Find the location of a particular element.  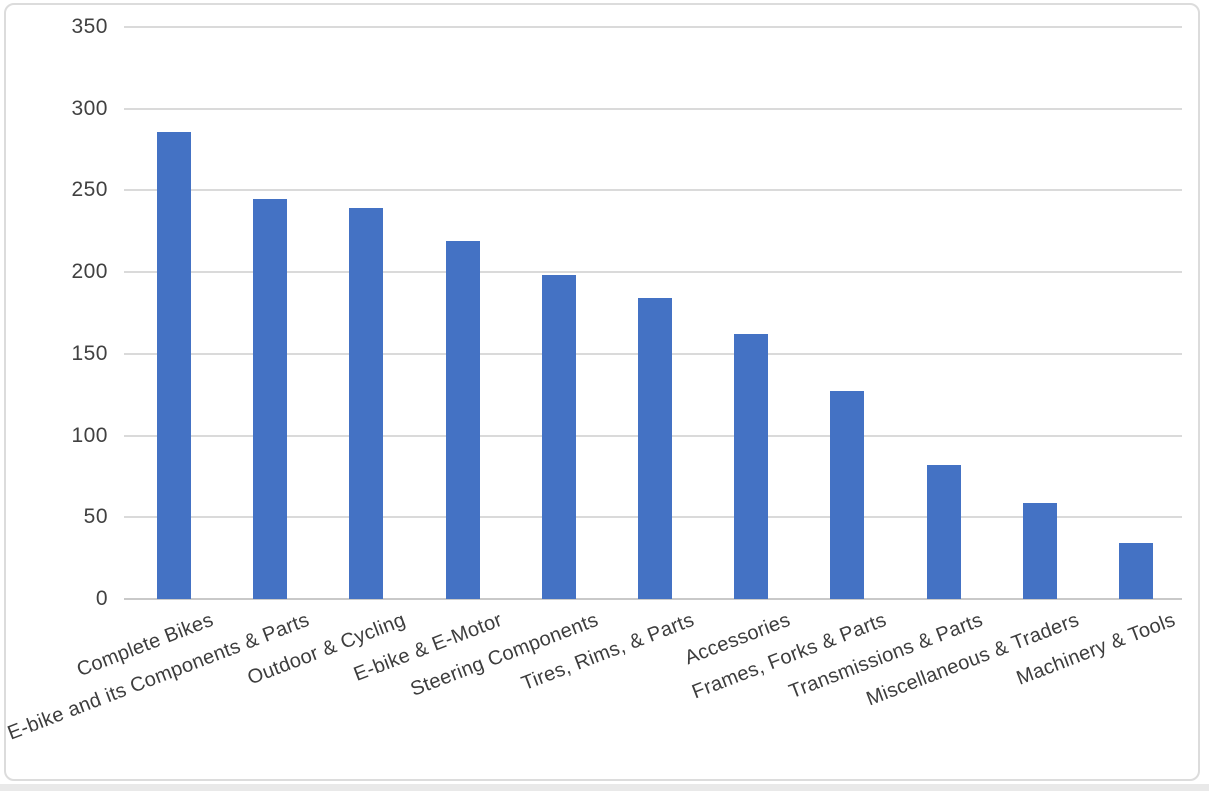

y-axis-tick-label: 200 is located at coordinates (89, 272).